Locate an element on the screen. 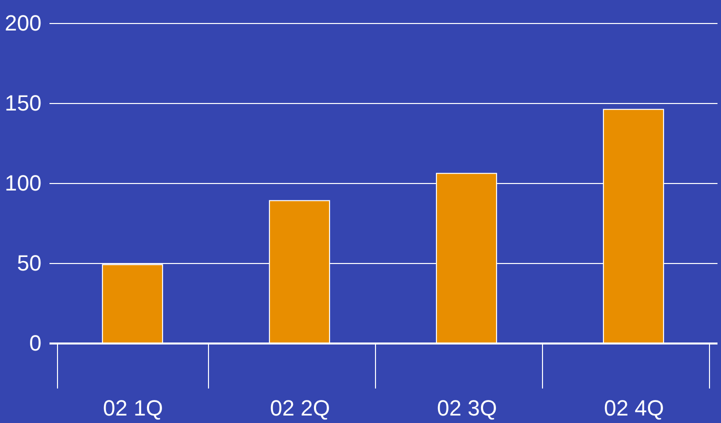  y-tick-label: 200 is located at coordinates (23, 23).